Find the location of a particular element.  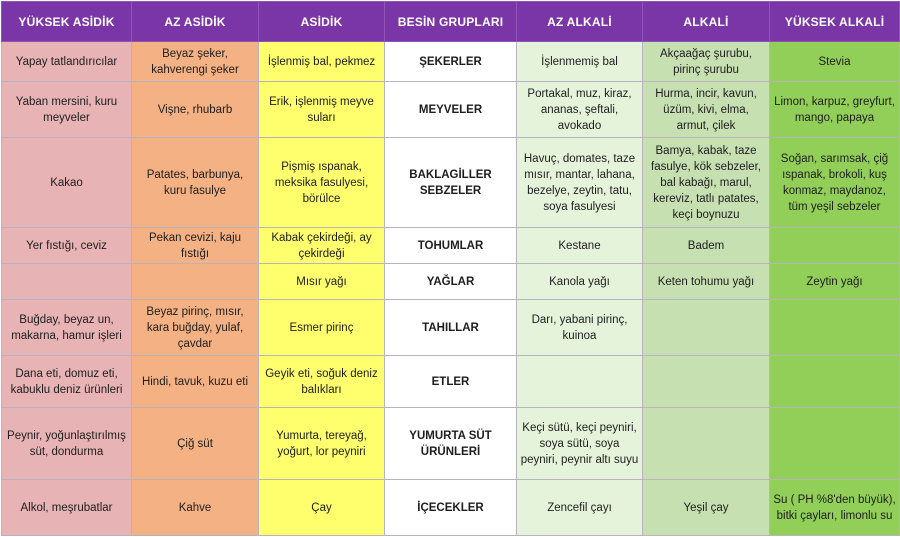

cell-besin-grubu: MEYVELER is located at coordinates (450, 109).